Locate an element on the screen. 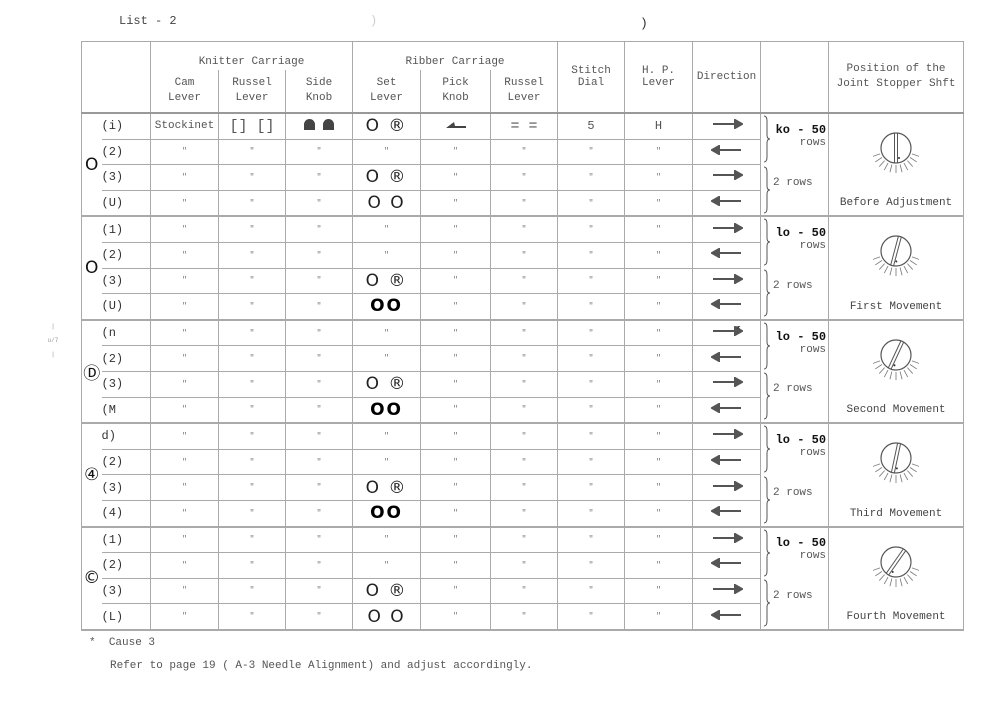 This screenshot has width=1000, height=704. header-stitch-dial: Stitch Dial is located at coordinates (591, 77).